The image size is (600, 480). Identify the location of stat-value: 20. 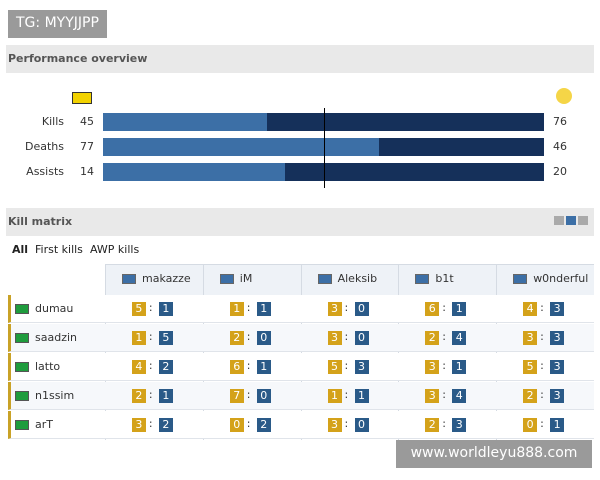
(560, 171).